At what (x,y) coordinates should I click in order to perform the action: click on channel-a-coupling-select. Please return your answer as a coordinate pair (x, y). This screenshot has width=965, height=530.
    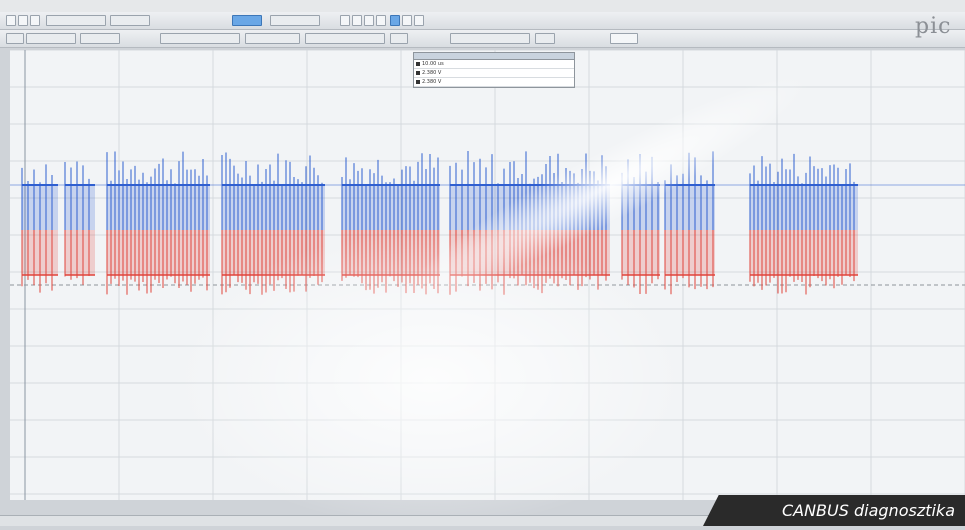
    Looking at the image, I should click on (100, 38).